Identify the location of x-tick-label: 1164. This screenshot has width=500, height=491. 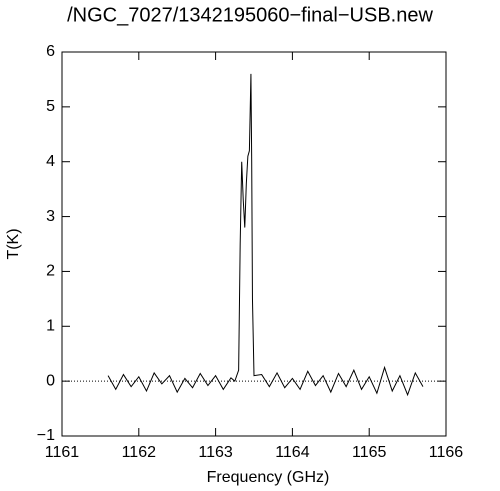
(292, 452).